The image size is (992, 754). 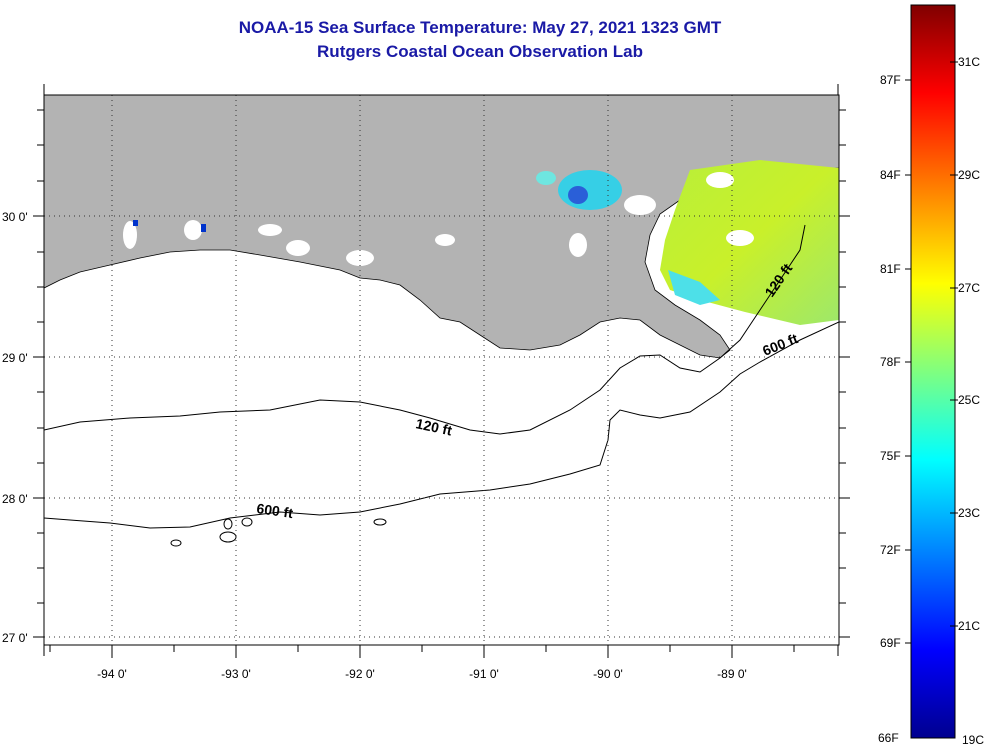 What do you see at coordinates (608, 674) in the screenshot?
I see `lon-label: -90 0'` at bounding box center [608, 674].